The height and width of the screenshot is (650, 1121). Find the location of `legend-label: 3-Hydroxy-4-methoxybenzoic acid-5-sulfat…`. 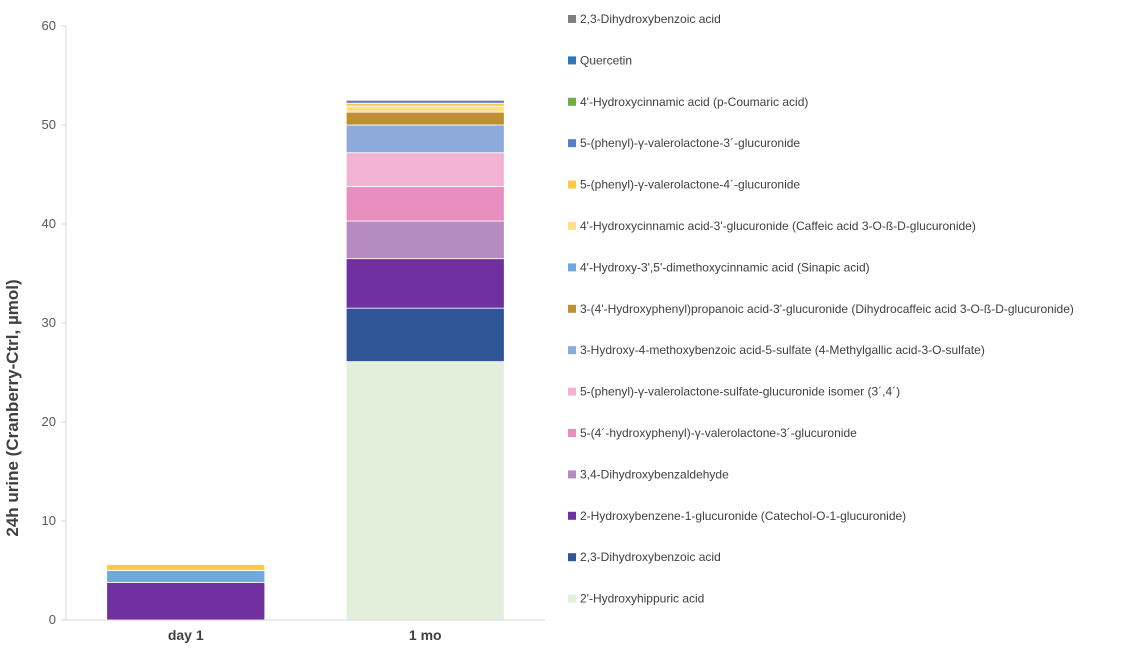

legend-label: 3-Hydroxy-4-methoxybenzoic acid-5-sulfat… is located at coordinates (782, 350).